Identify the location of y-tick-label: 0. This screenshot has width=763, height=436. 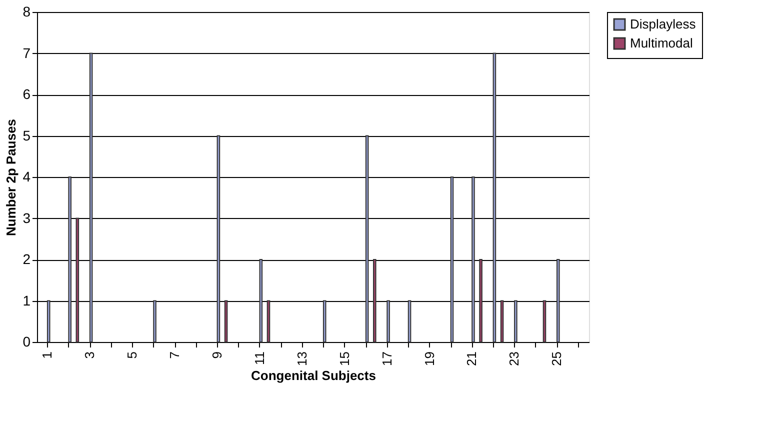
(26, 342).